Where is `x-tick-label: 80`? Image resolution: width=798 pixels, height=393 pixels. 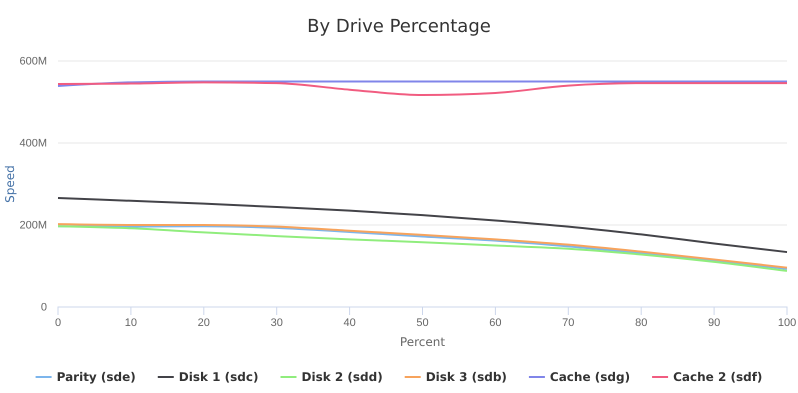 x-tick-label: 80 is located at coordinates (641, 322).